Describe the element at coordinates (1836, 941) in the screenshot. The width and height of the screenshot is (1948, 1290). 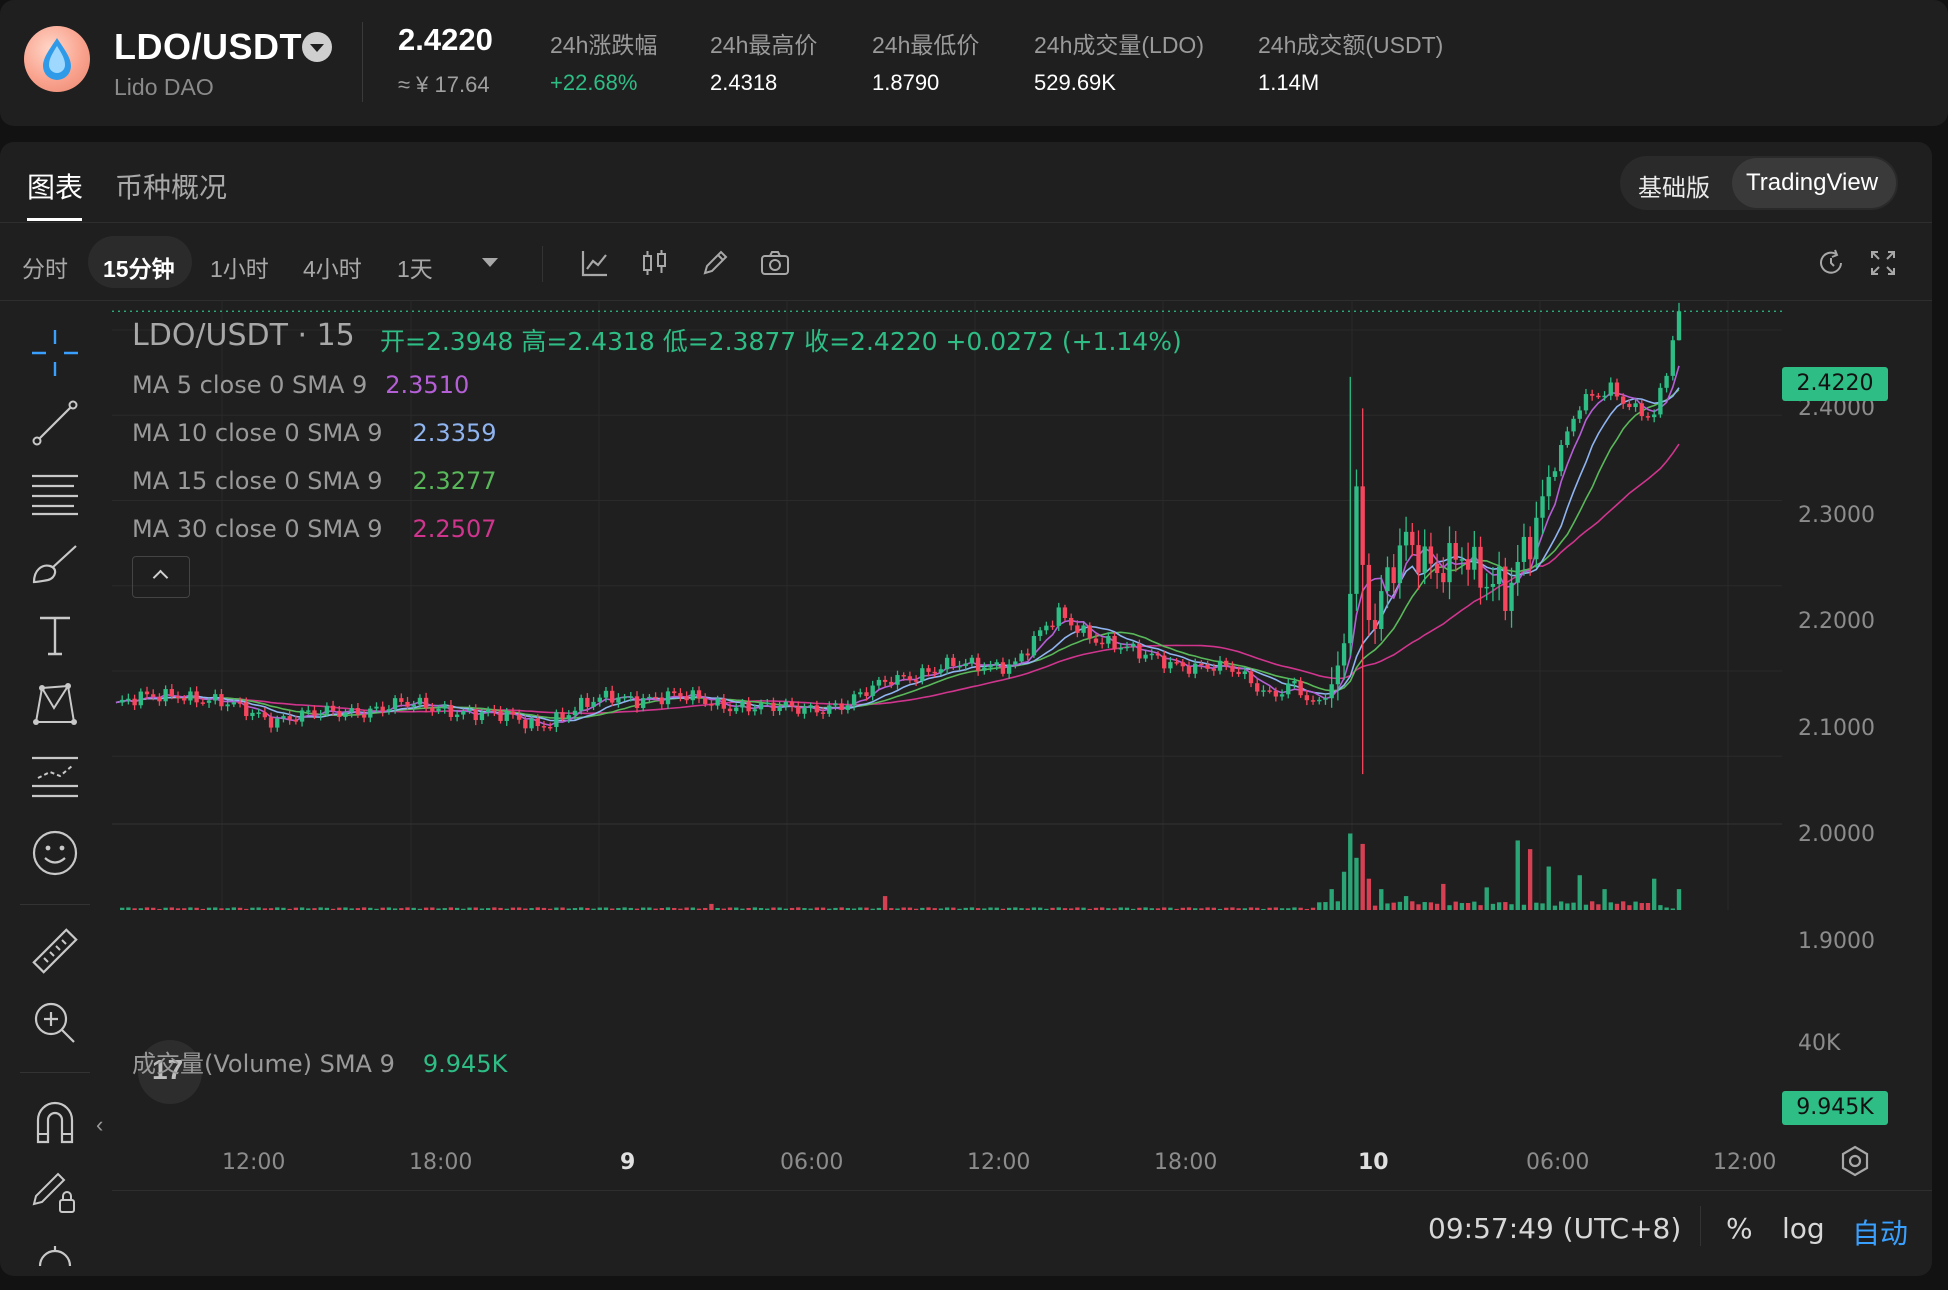
I see `price-tick: 1.9000` at that location.